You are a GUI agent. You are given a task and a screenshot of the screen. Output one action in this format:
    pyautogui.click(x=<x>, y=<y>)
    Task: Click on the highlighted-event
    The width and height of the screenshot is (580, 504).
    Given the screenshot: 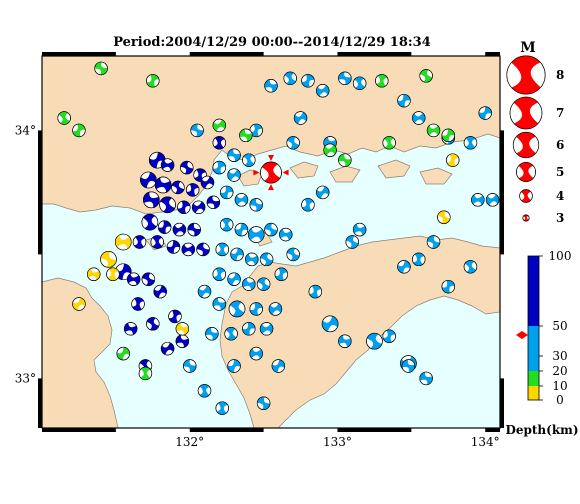 What is the action you would take?
    pyautogui.click(x=271, y=172)
    